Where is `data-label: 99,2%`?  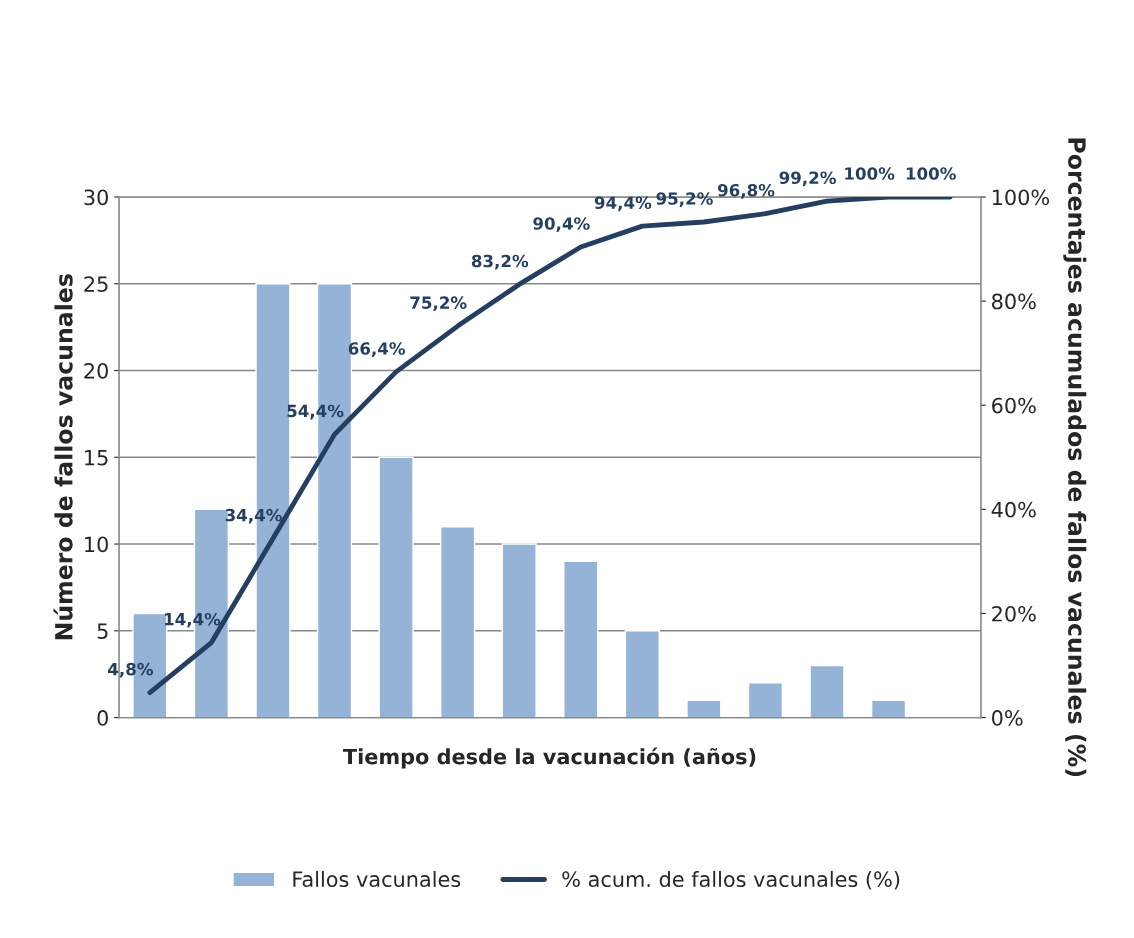
data-label: 99,2% is located at coordinates (807, 179).